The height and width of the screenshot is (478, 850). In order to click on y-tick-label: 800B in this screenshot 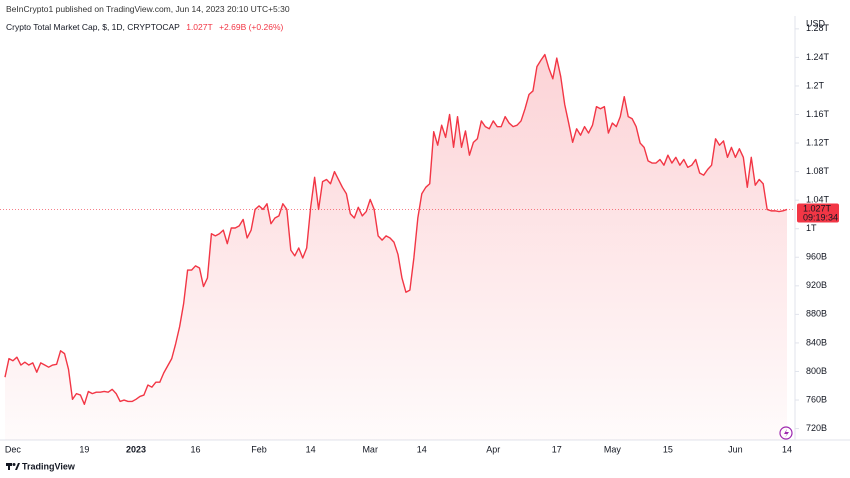, I will do `click(816, 371)`.